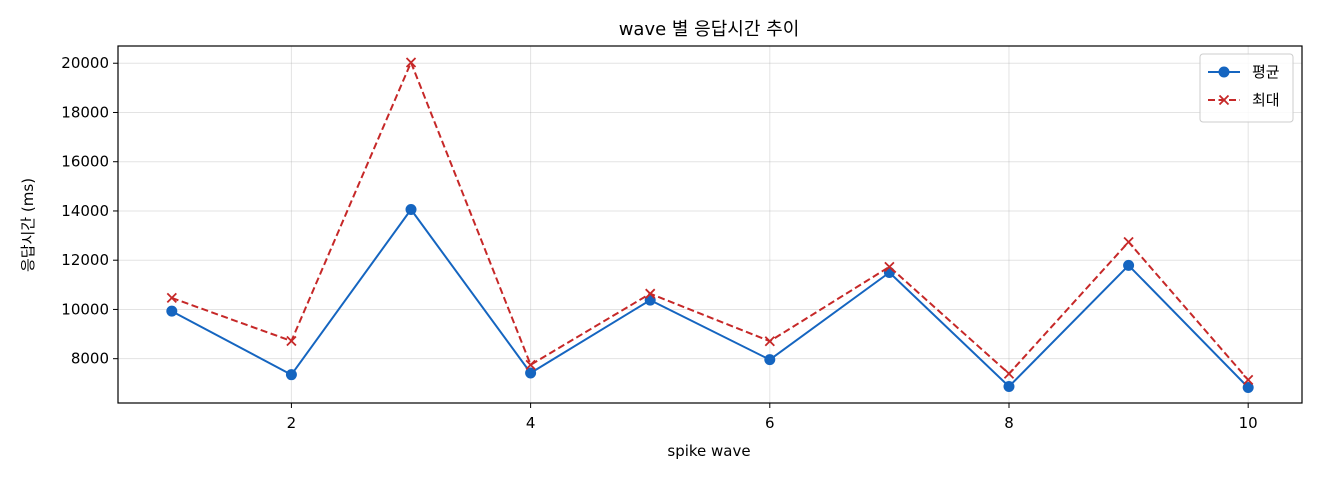  Describe the element at coordinates (1009, 423) in the screenshot. I see `x-tick-label: 8` at that location.